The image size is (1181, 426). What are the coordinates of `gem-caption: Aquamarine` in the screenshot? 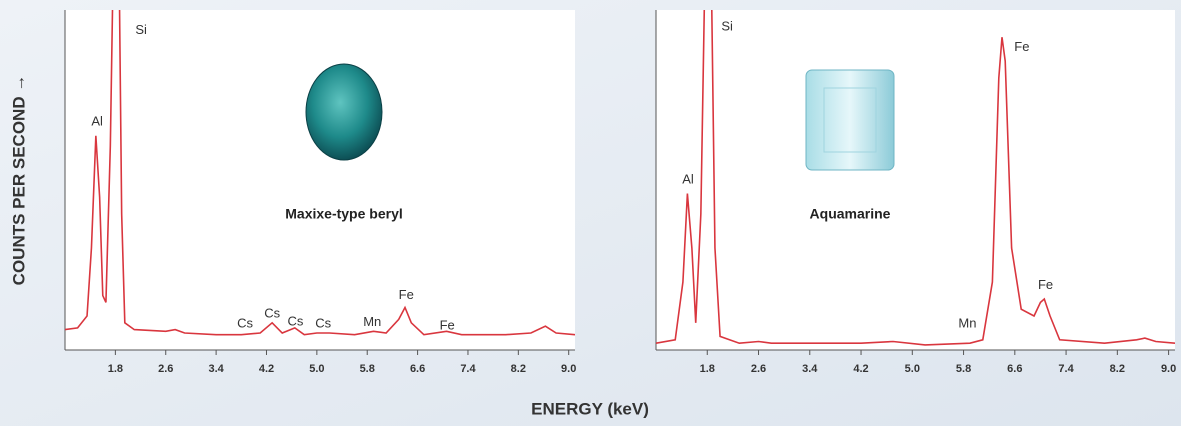 It's located at (850, 214).